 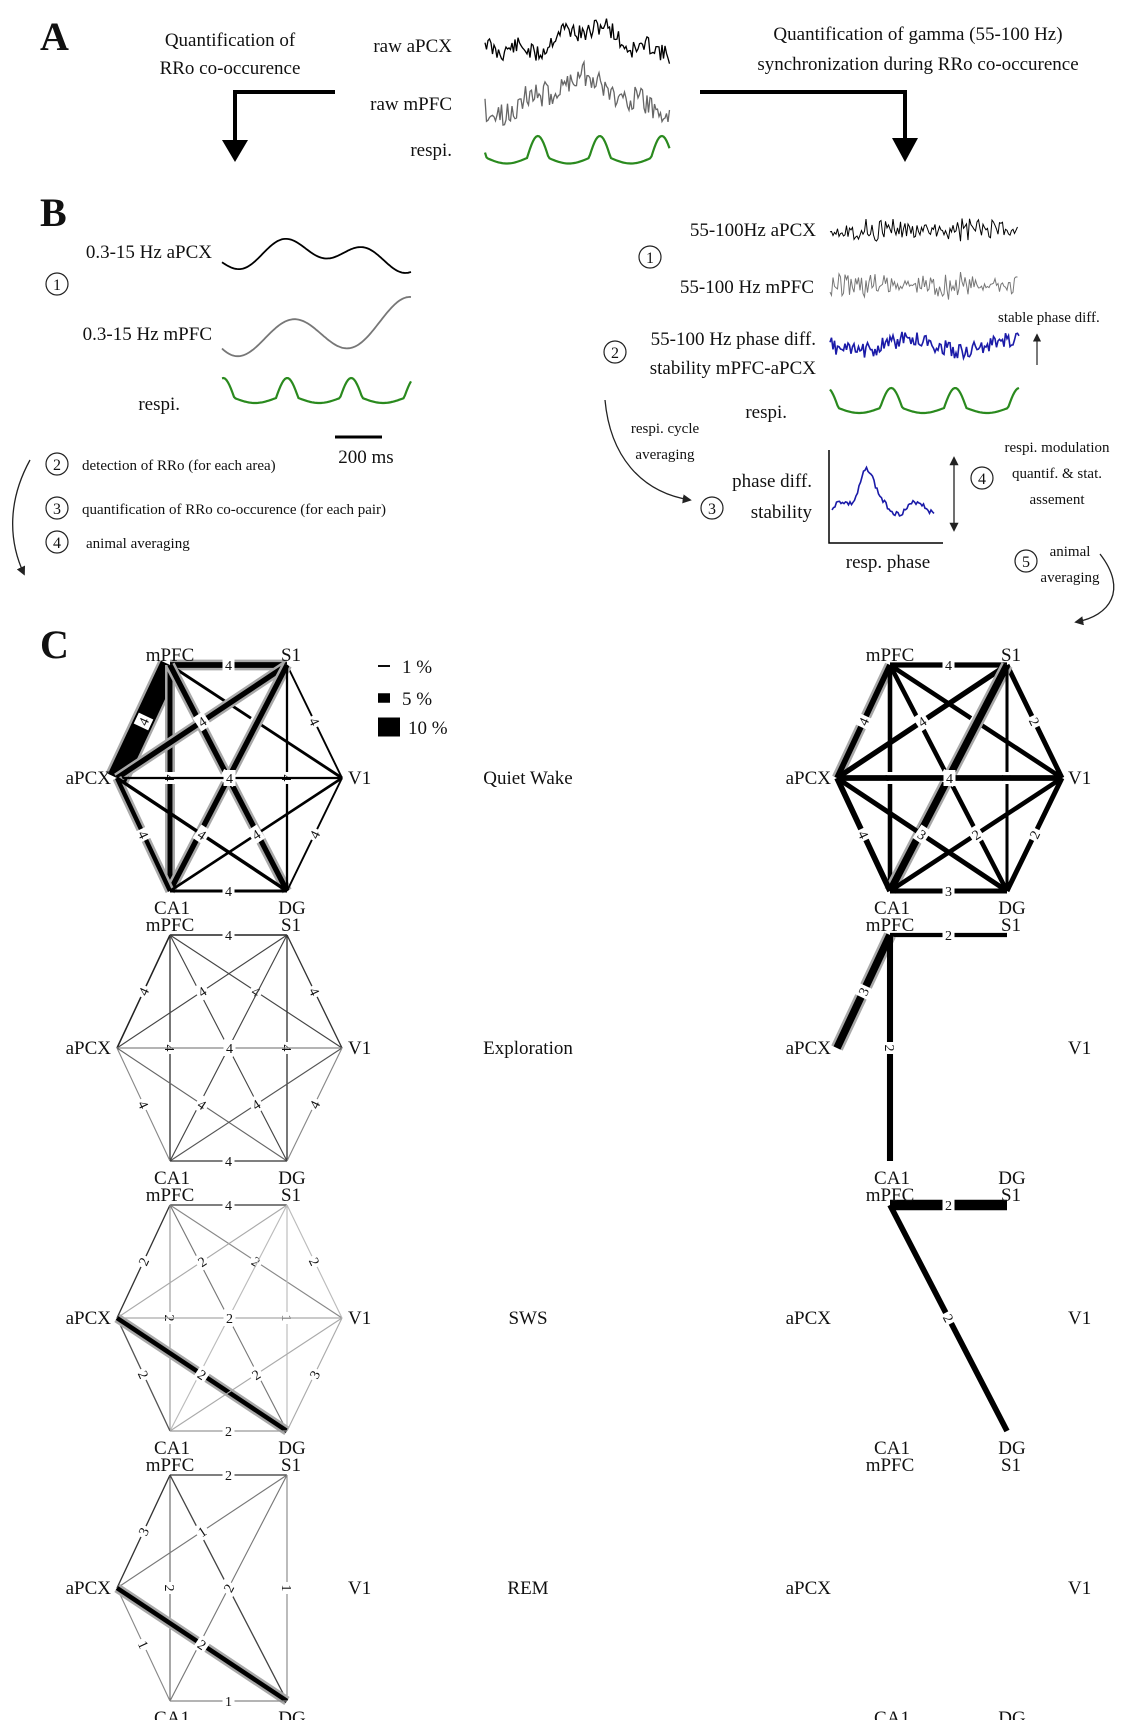 I want to click on rro-exploration-CA1-DG-label-bg, so click(x=228, y=1161).